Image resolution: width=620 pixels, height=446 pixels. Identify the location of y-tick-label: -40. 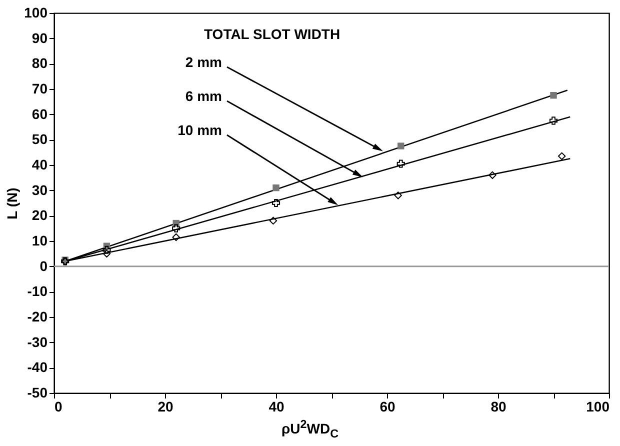
(37, 367).